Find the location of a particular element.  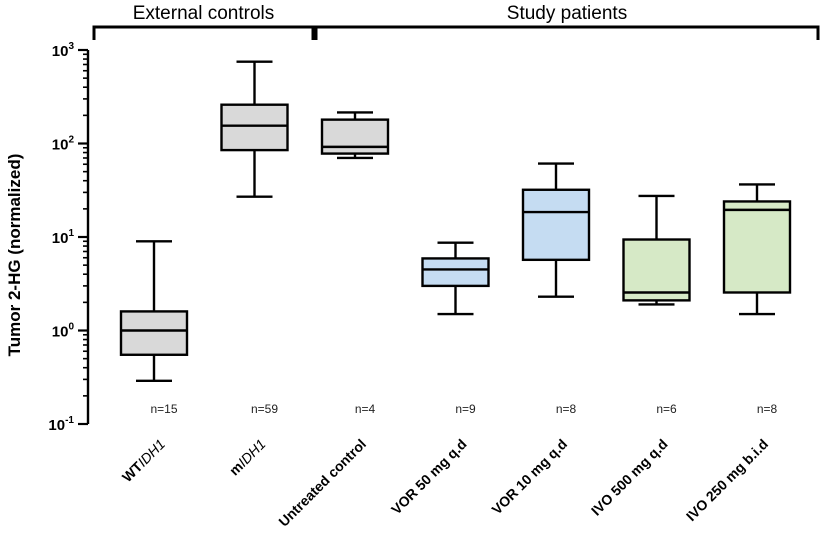

n-label: n=9 is located at coordinates (465, 409).